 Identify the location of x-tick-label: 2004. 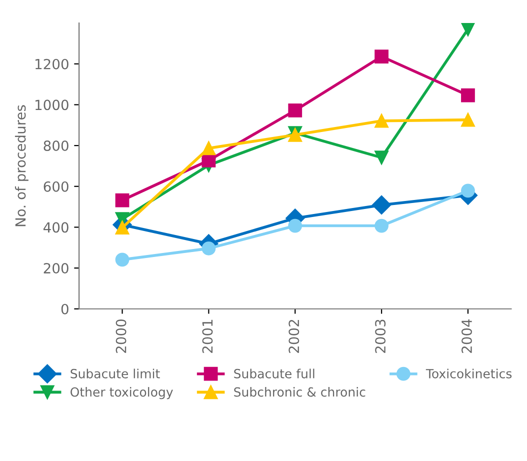
(467, 336).